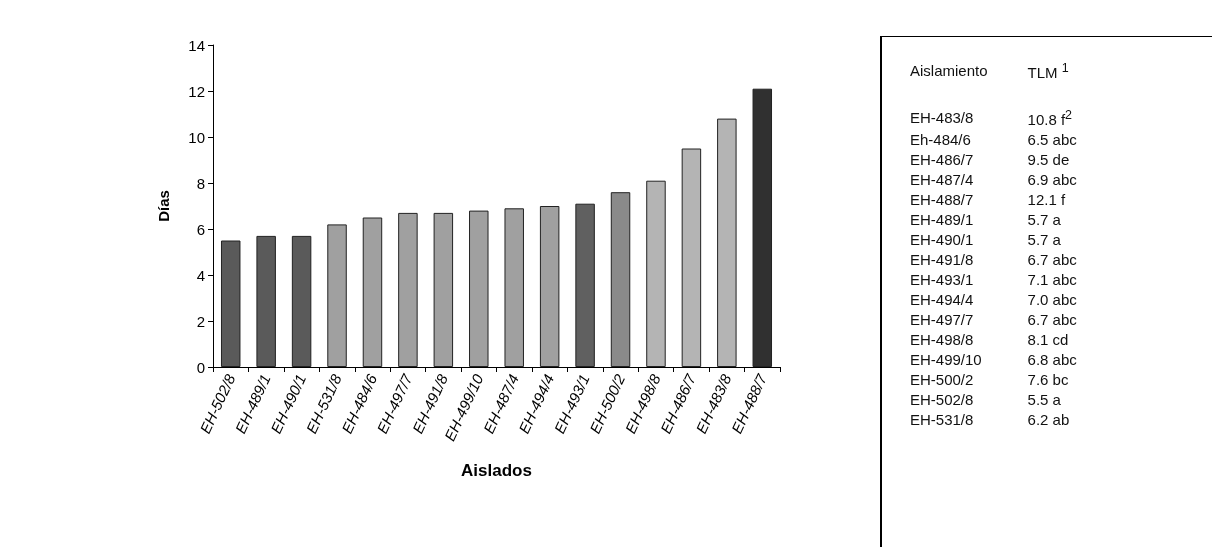 The width and height of the screenshot is (1222, 553). Describe the element at coordinates (1050, 118) in the screenshot. I see `text: 10.8 f$^{2}$` at that location.